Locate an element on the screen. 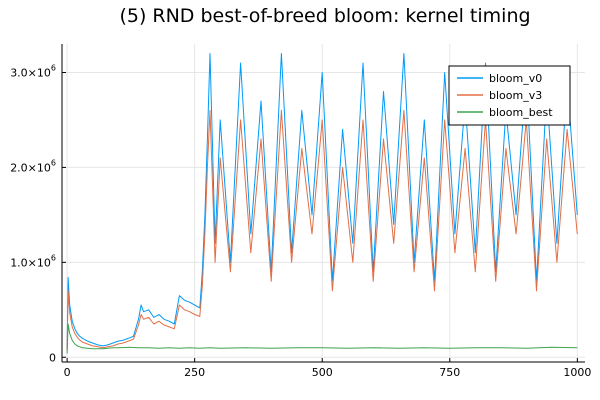 Image resolution: width=600 pixels, height=400 pixels. y-tick-label: 0 is located at coordinates (52, 357).